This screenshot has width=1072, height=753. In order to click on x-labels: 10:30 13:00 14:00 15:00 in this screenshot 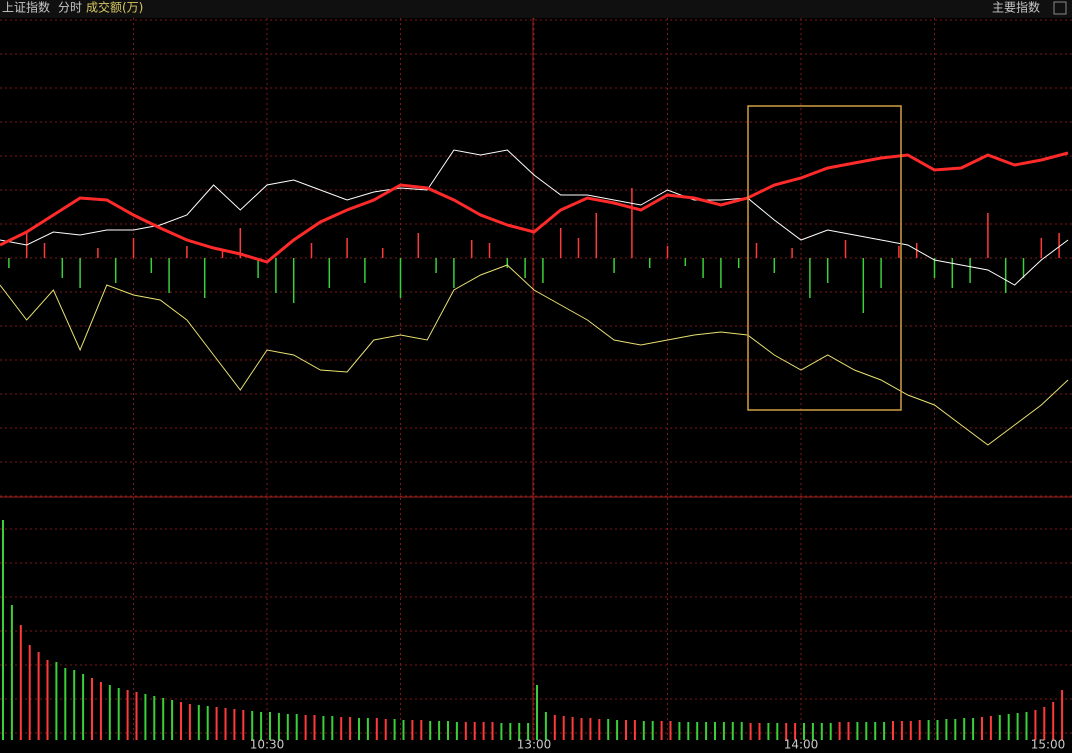, I will do `click(658, 745)`.